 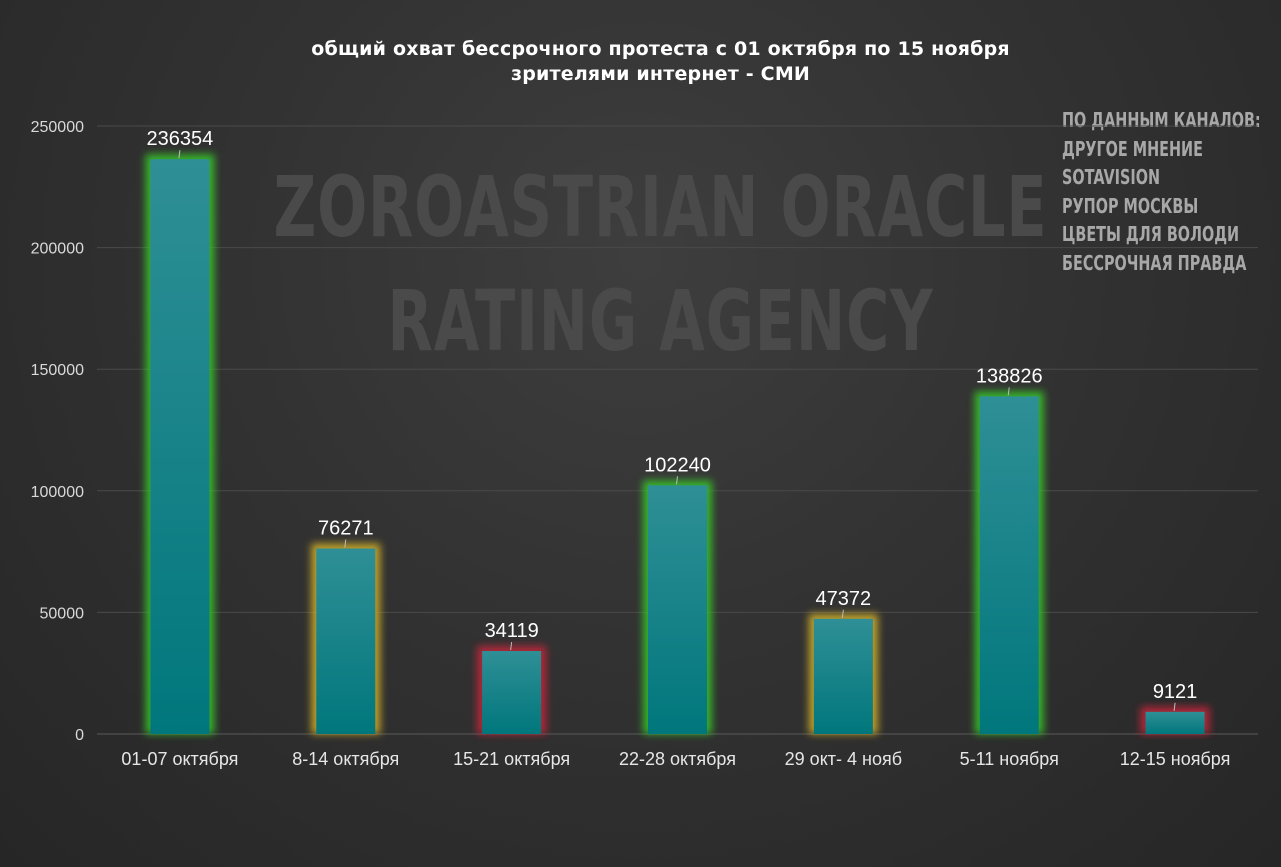 What do you see at coordinates (62, 613) in the screenshot?
I see `y-tick-label: 50000` at bounding box center [62, 613].